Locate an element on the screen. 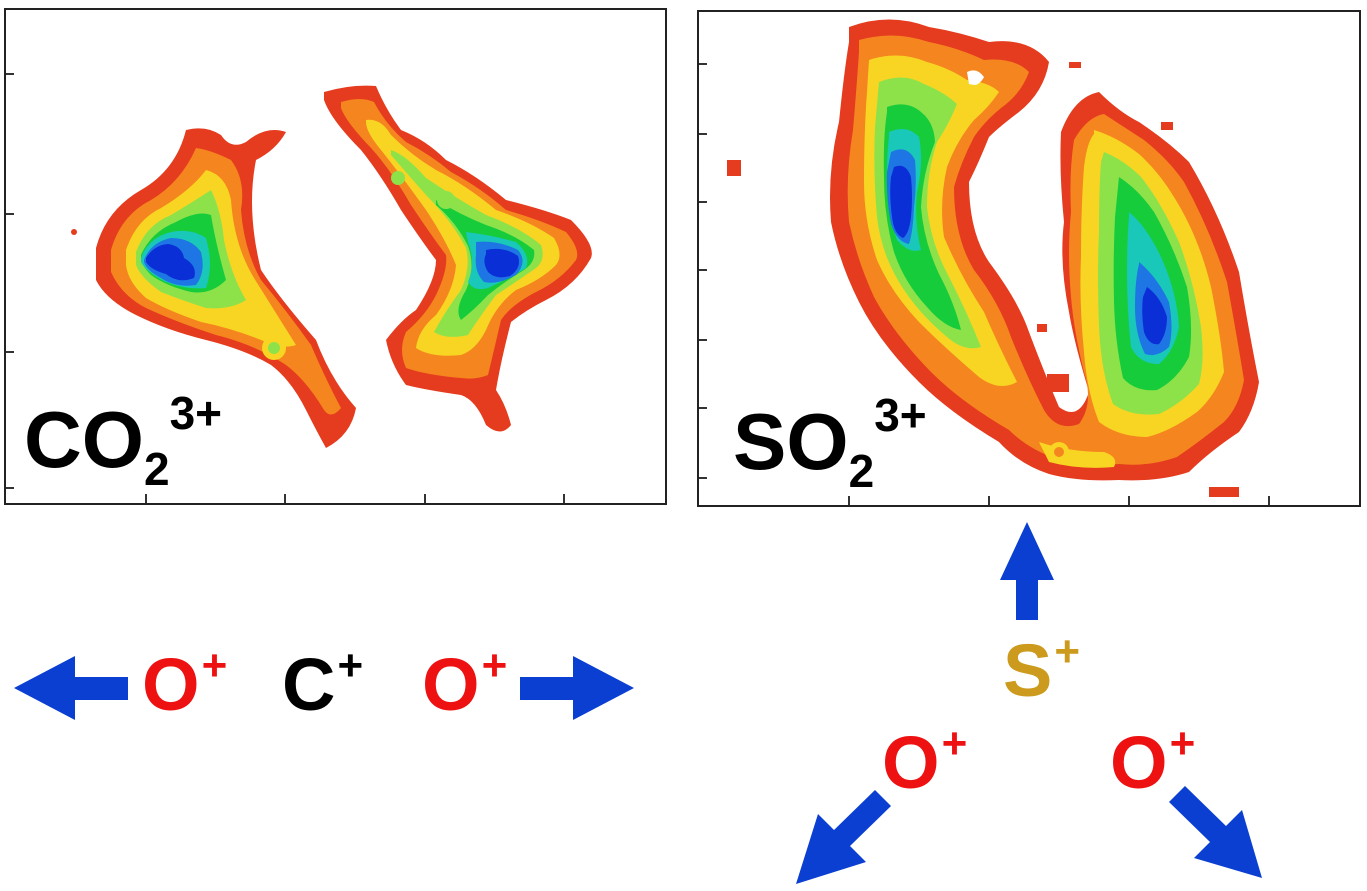 The height and width of the screenshot is (891, 1367). co2-right-oxygen-ion: O+ is located at coordinates (464, 683).